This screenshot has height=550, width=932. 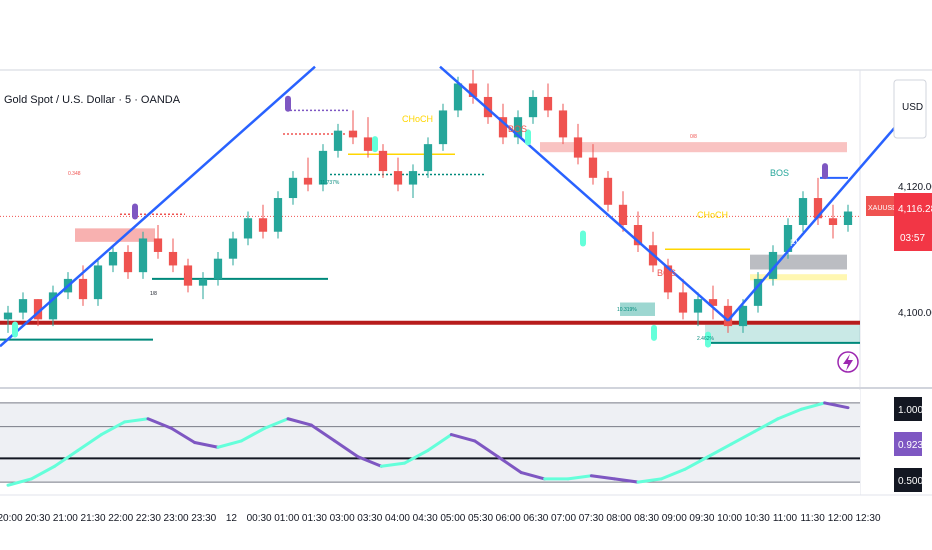 What do you see at coordinates (11, 518) in the screenshot?
I see `time-label: 20:00` at bounding box center [11, 518].